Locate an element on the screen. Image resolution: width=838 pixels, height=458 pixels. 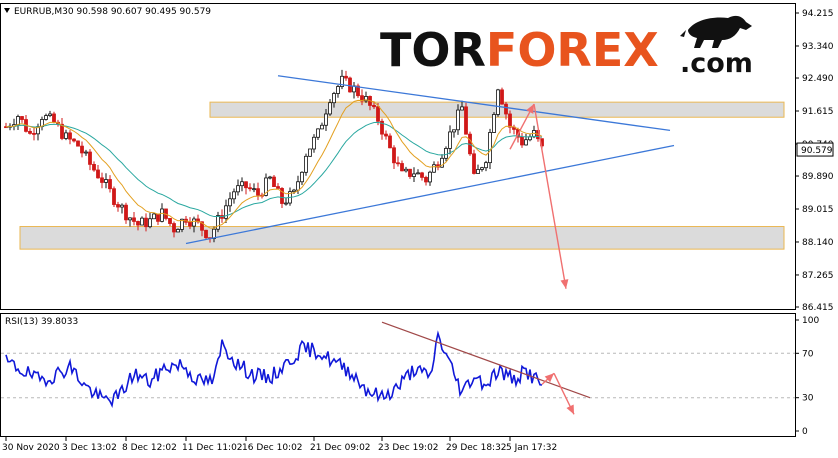
time-tick-label: 3 Dec 13:02 is located at coordinates (89, 448).